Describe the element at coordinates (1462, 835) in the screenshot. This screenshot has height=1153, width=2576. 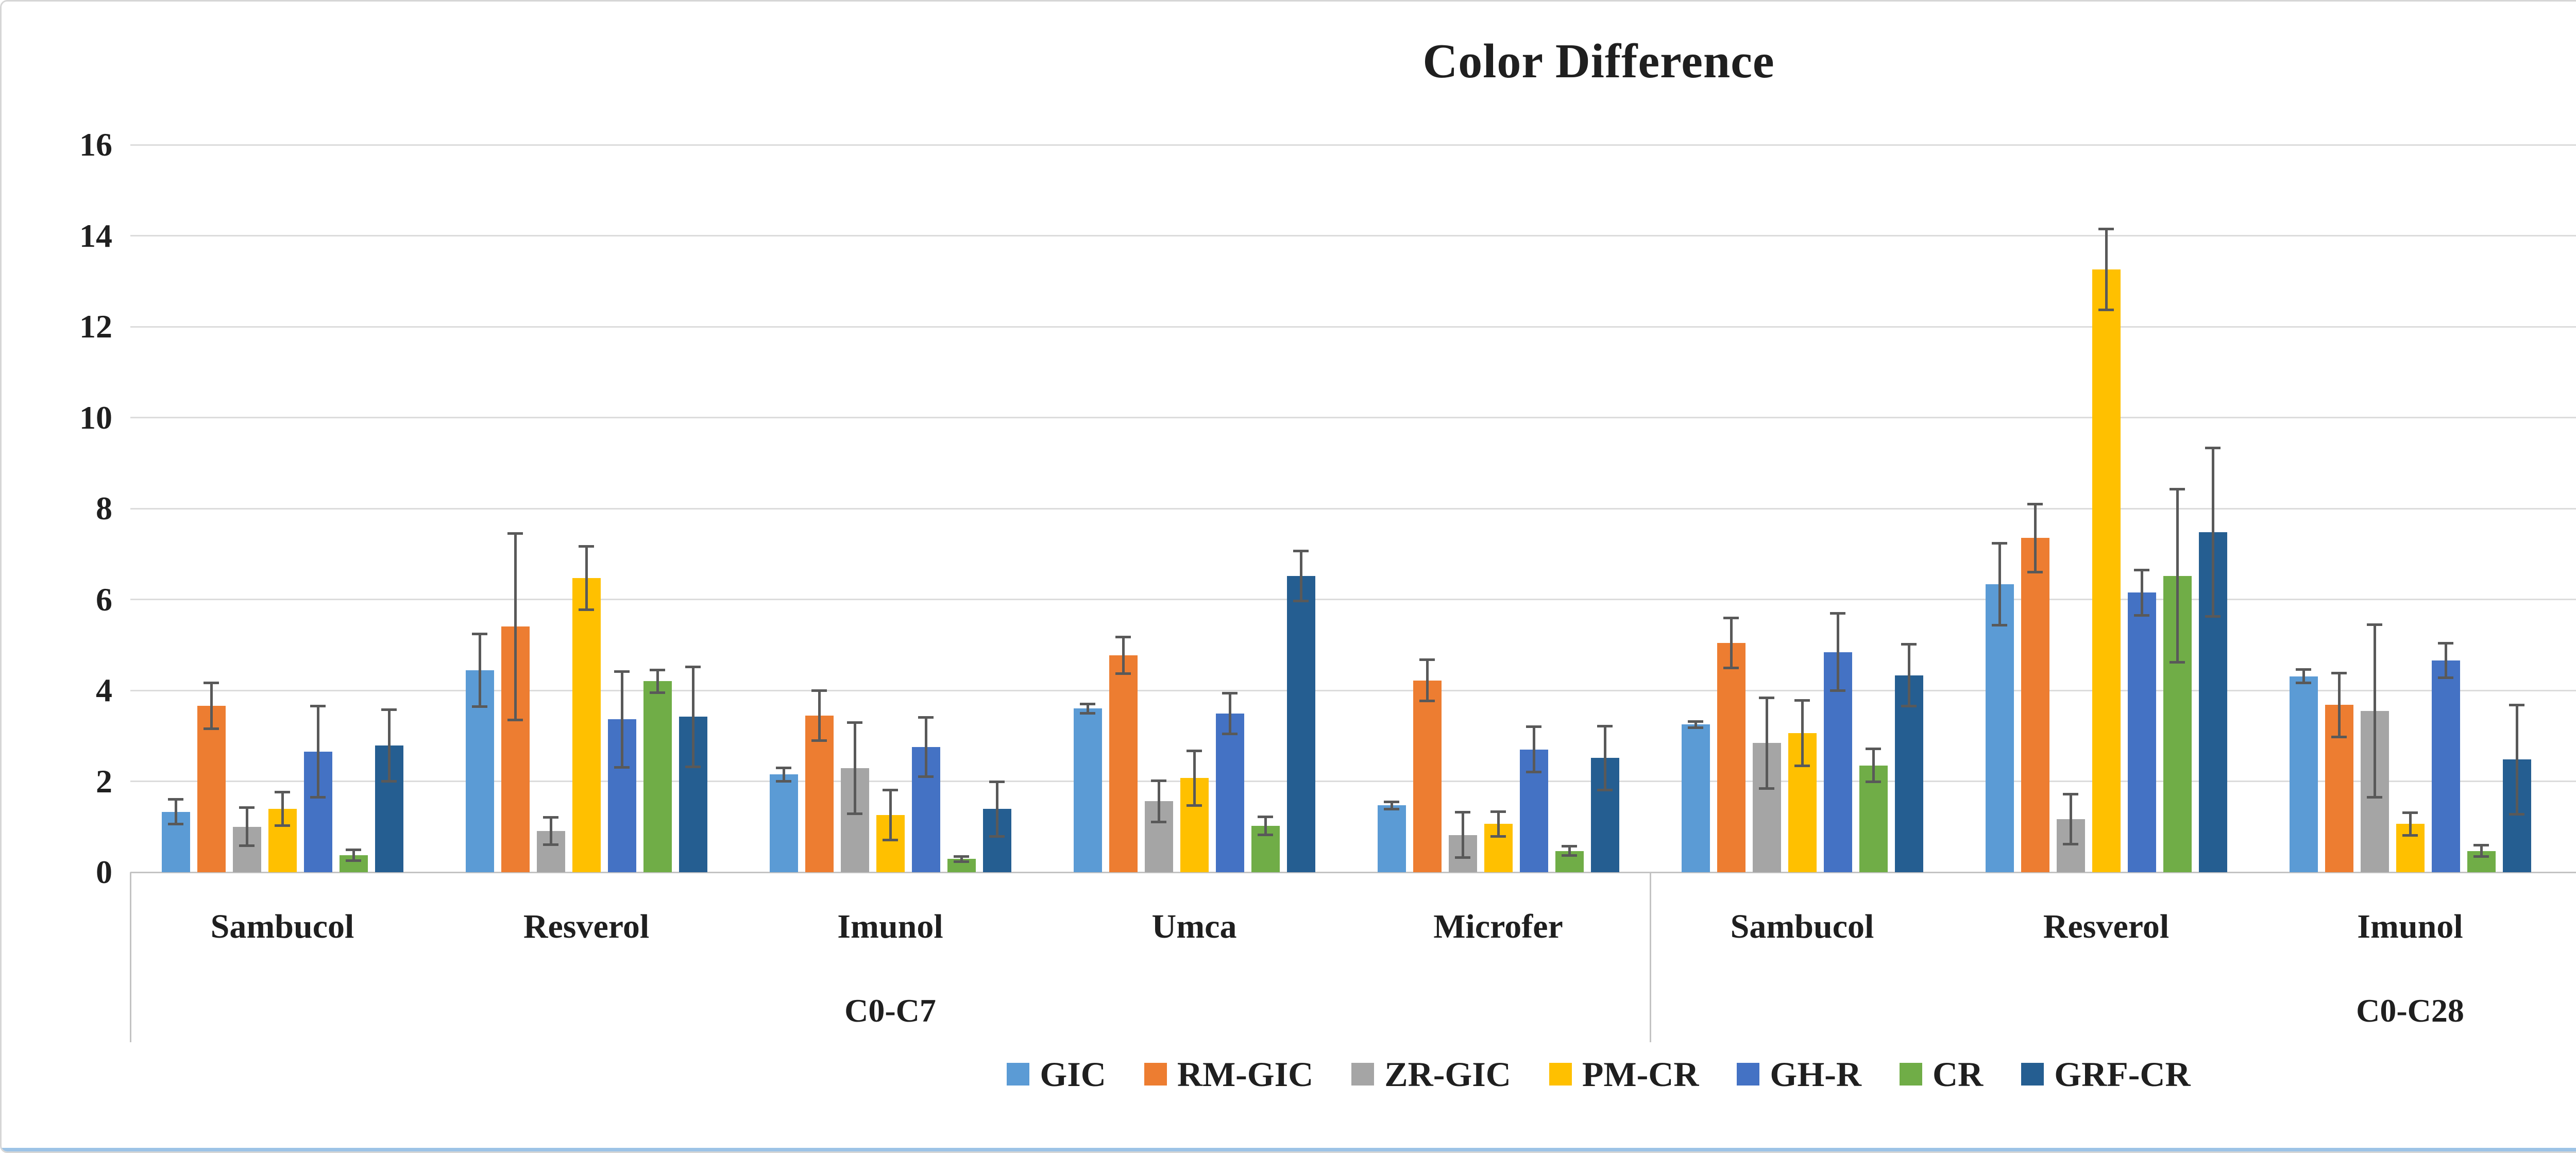
I see `error-bar-ZR-GIC-Microfer-C0-C7` at that location.